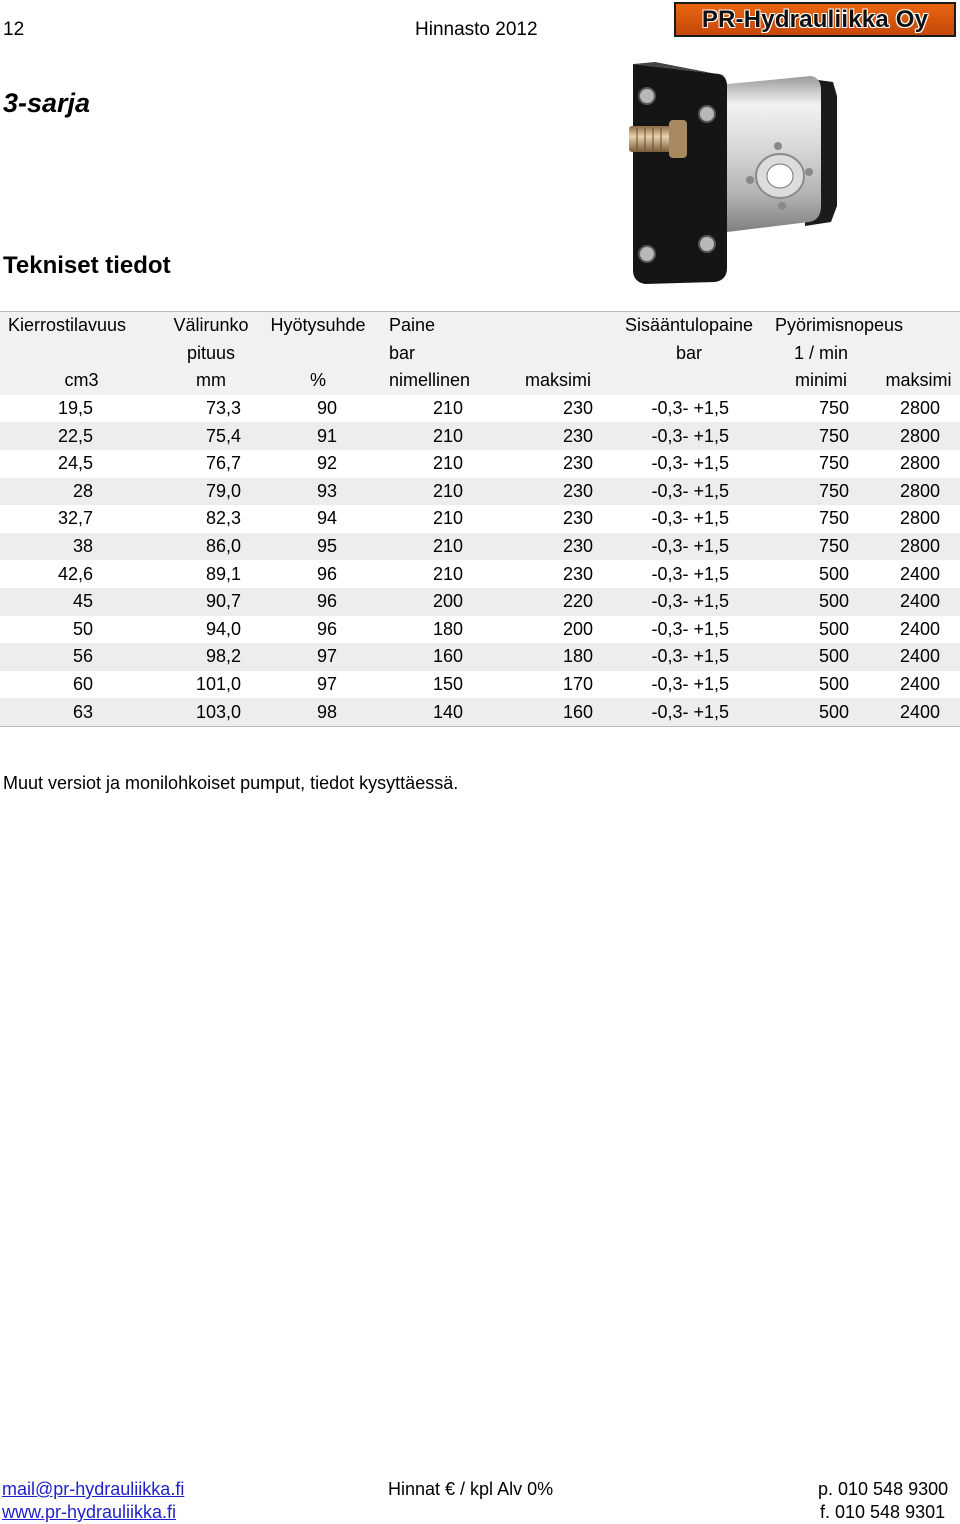 This screenshot has height=1524, width=960. What do you see at coordinates (326, 601) in the screenshot?
I see `table-cell: 96` at bounding box center [326, 601].